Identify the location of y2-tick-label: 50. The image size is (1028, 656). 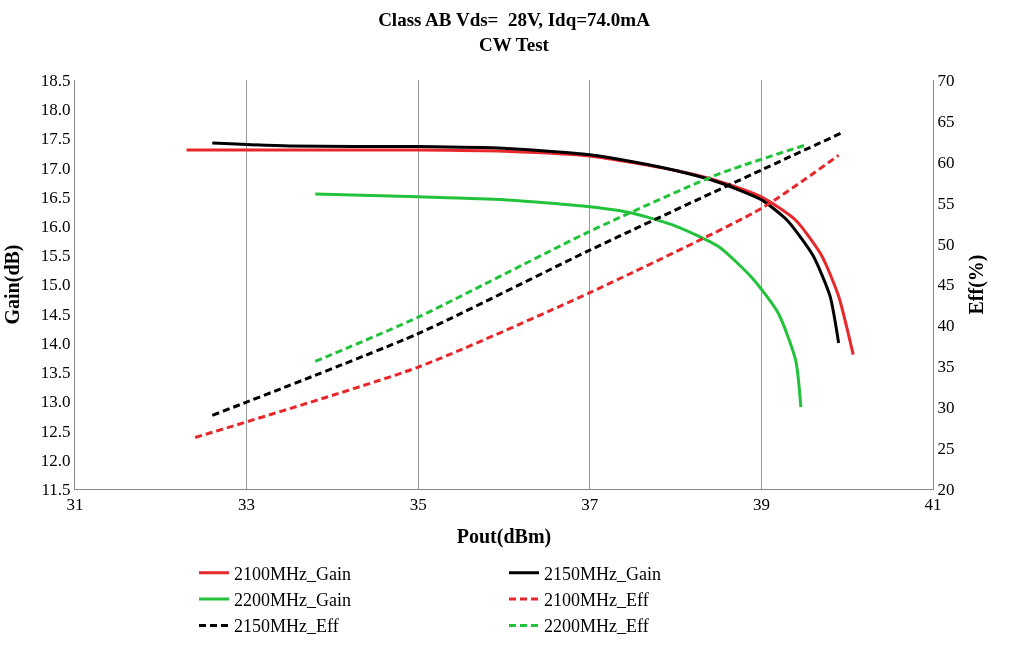
(946, 244).